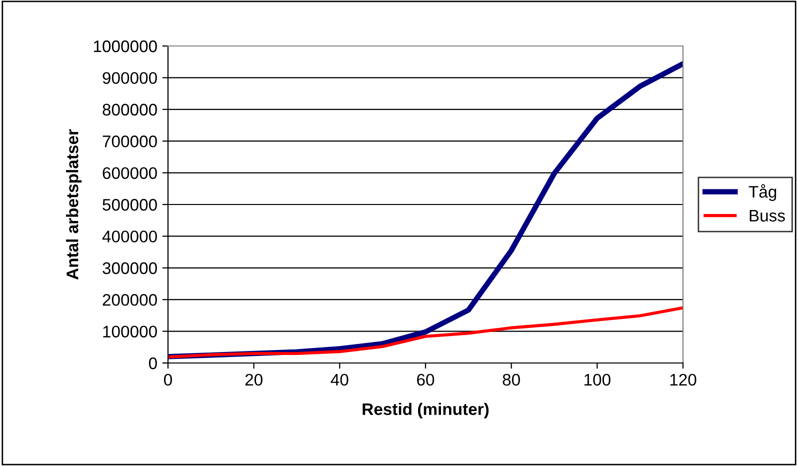  I want to click on x-tick-label: 80, so click(511, 380).